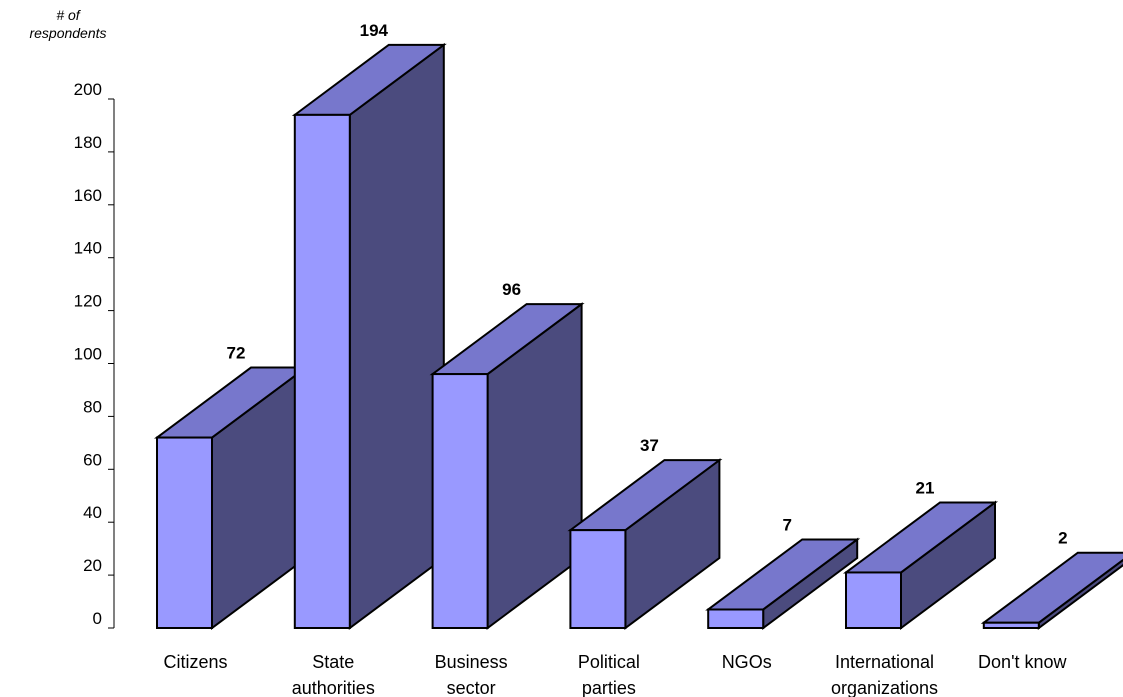 The width and height of the screenshot is (1123, 697). What do you see at coordinates (609, 687) in the screenshot?
I see `x-tick-label: parties` at bounding box center [609, 687].